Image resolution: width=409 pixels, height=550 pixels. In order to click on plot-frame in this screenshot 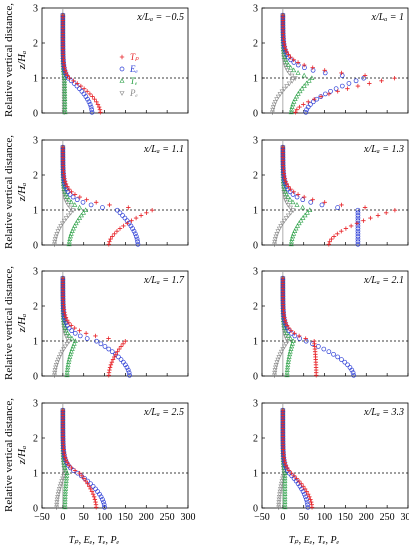, I will do `click(335, 60)`.